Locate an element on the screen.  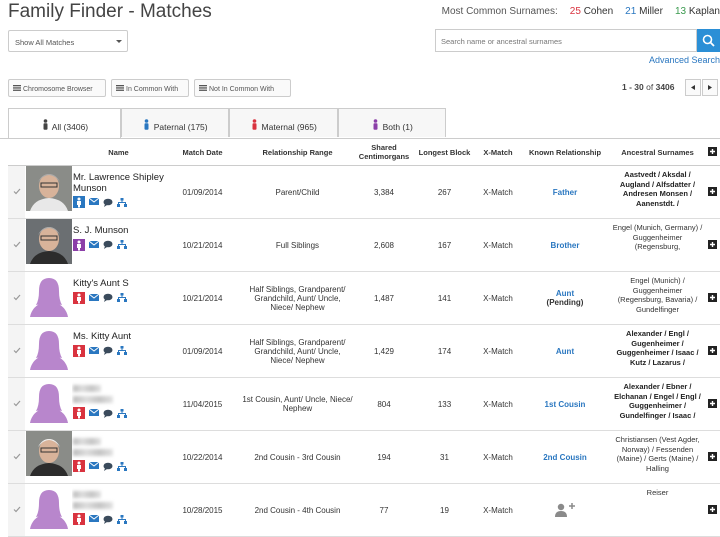
range: 1 - 30 is located at coordinates (633, 87).